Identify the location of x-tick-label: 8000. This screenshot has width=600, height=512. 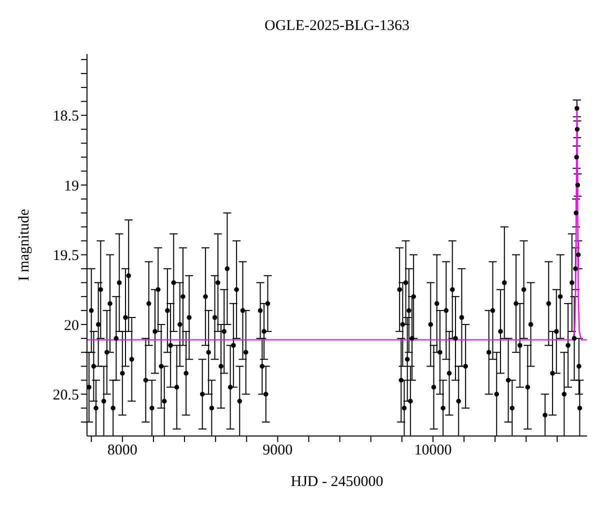
(122, 450).